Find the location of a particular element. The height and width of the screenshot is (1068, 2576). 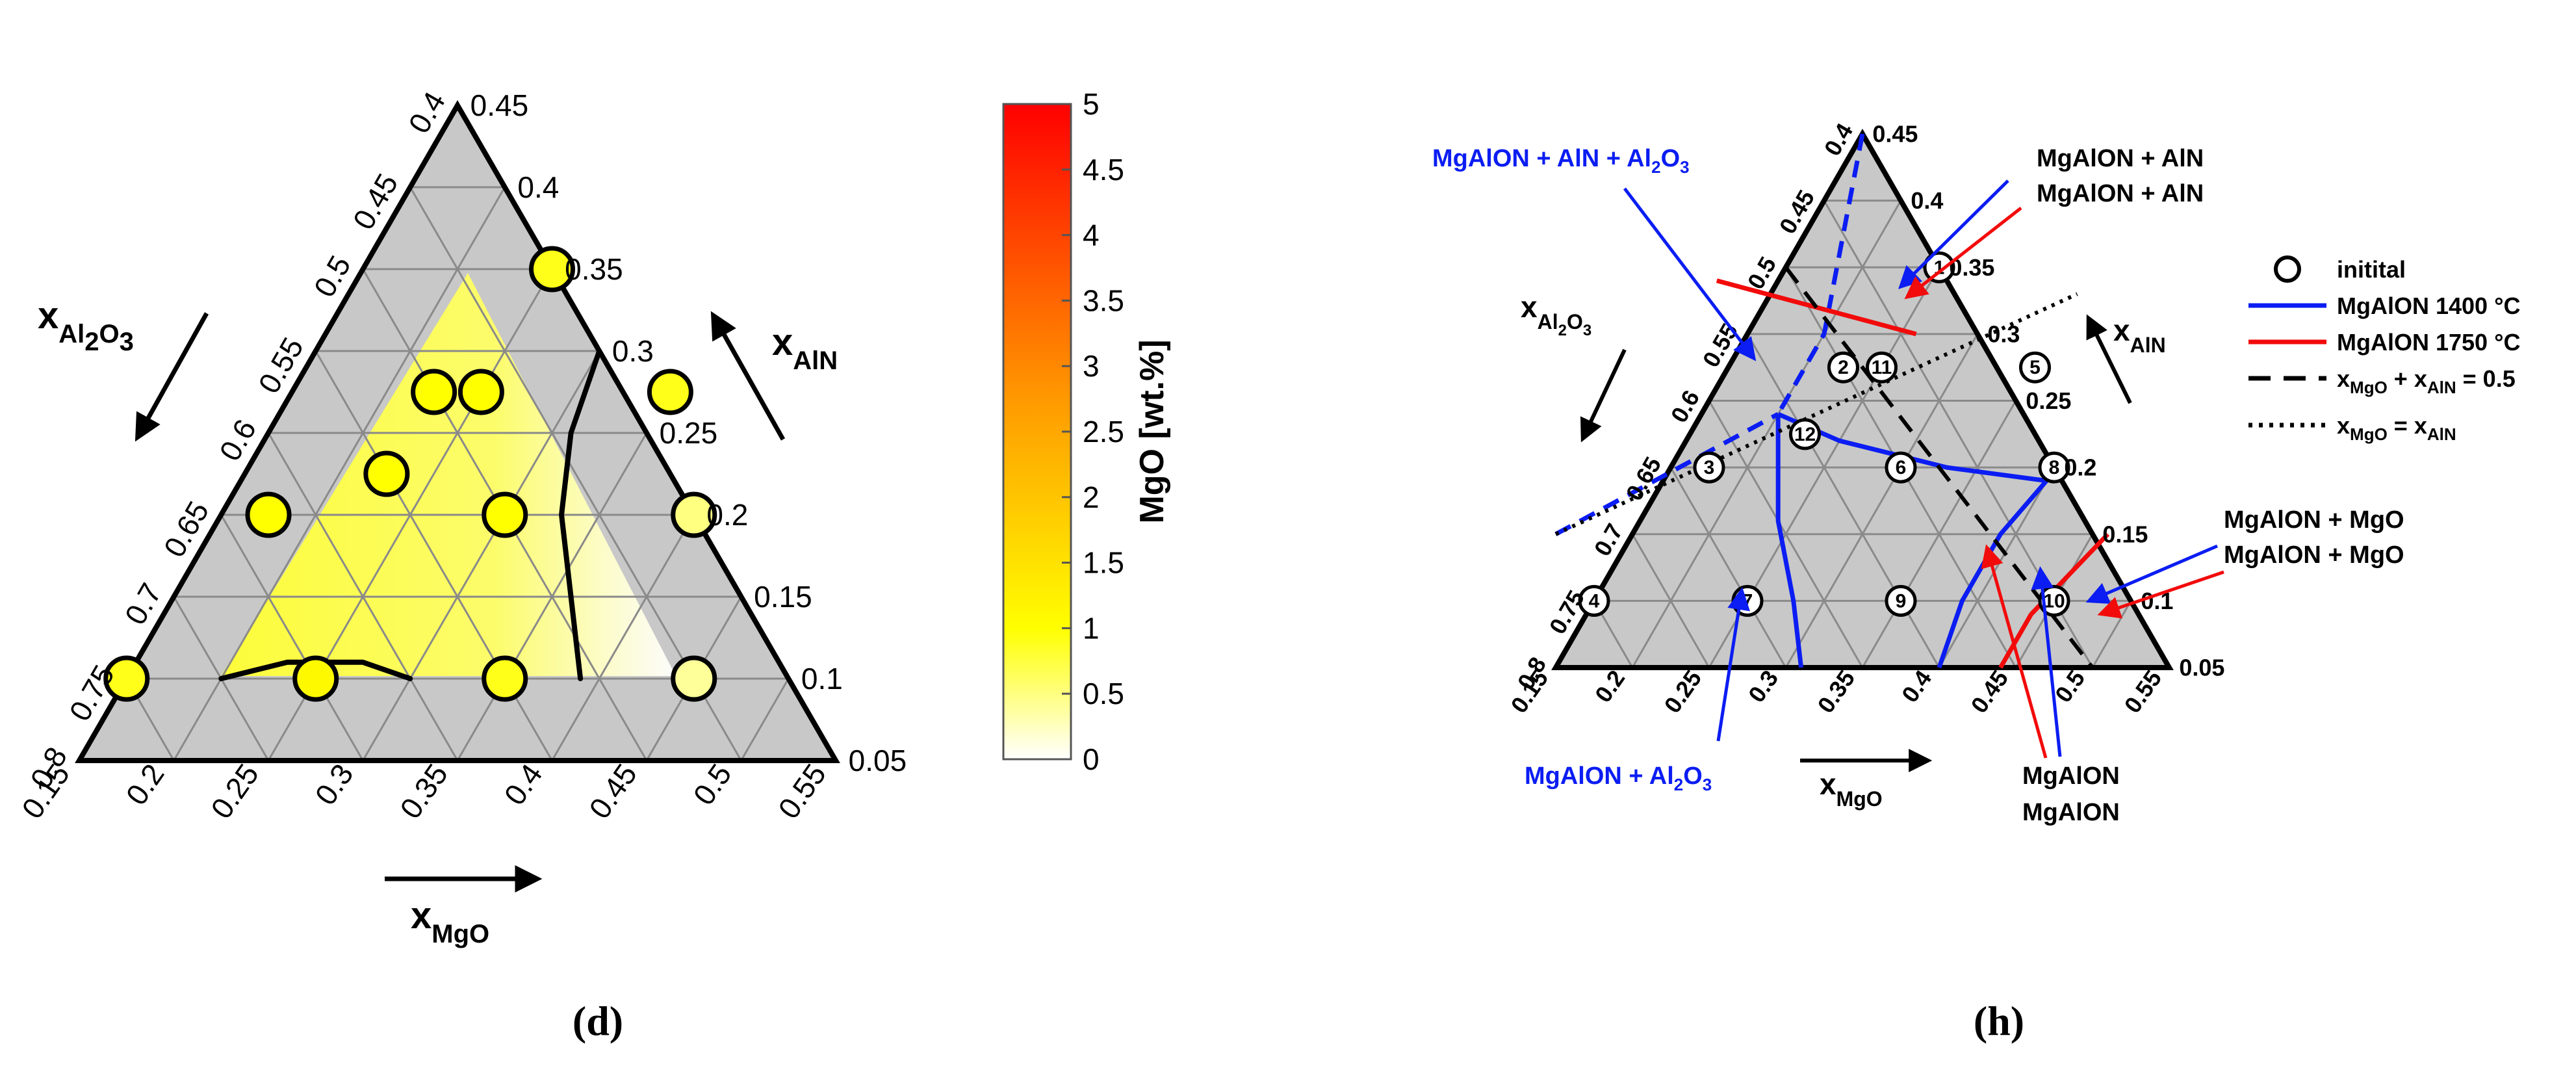

tick-label-aln: 0.1 is located at coordinates (822, 679).